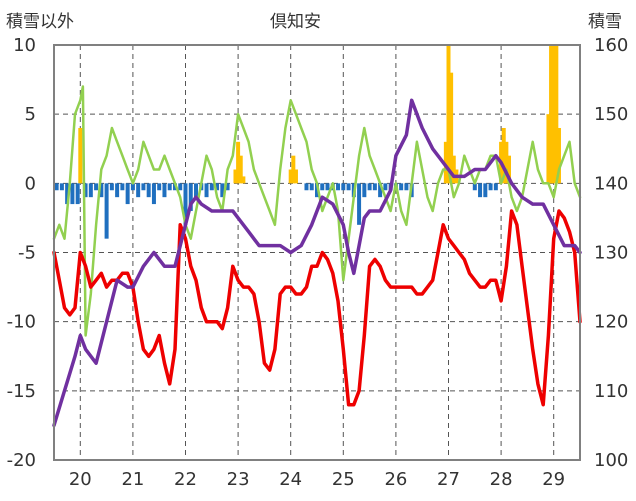 This screenshot has width=636, height=501. What do you see at coordinates (605, 22) in the screenshot?
I see `right-axis-label: 積雪` at bounding box center [605, 22].